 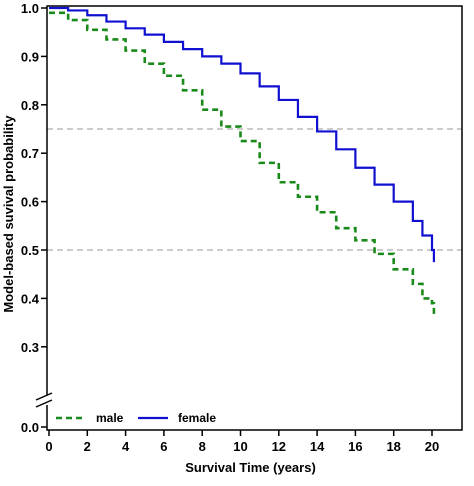 What do you see at coordinates (197, 418) in the screenshot?
I see `legend-label-female: female` at bounding box center [197, 418].